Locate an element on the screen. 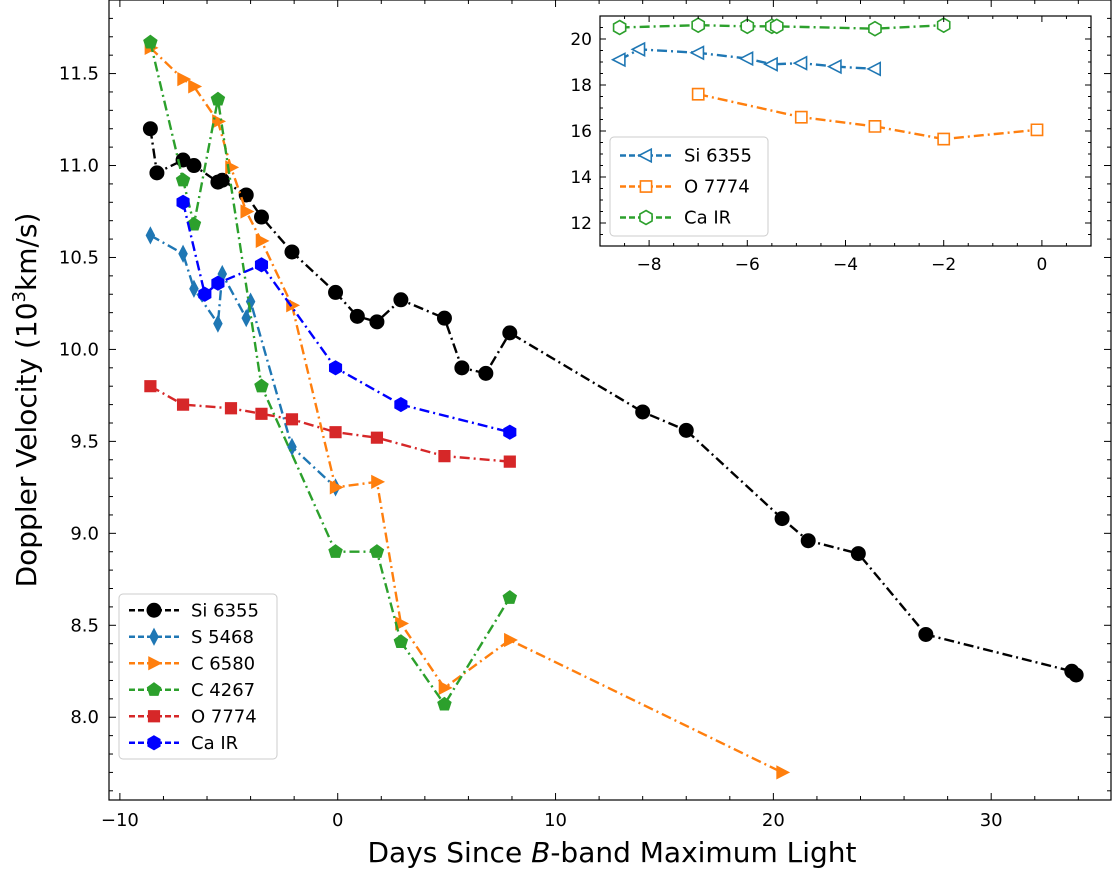 This screenshot has width=1112, height=873. main-legend-entry: C 4267 is located at coordinates (192, 690).